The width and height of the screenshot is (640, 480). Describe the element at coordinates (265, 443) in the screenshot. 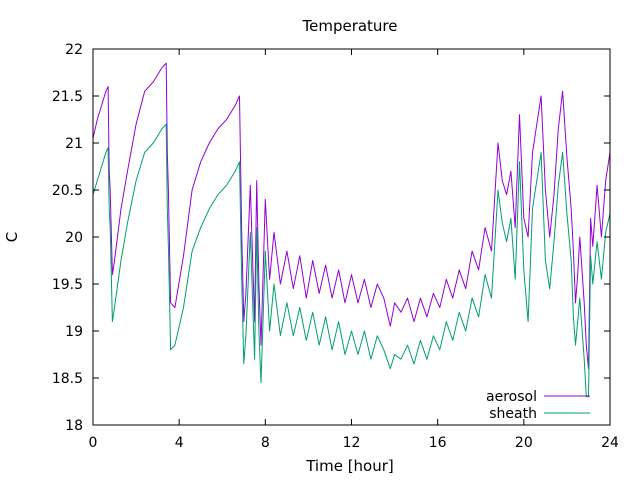

I see `x-tick-label: 8` at that location.